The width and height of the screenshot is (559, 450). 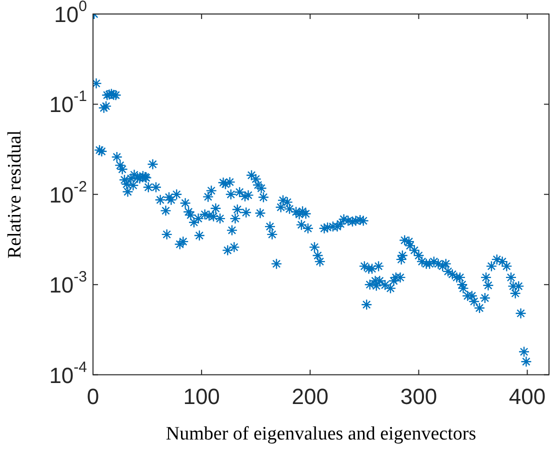 I want to click on x-tick-label: 200, so click(x=310, y=397).